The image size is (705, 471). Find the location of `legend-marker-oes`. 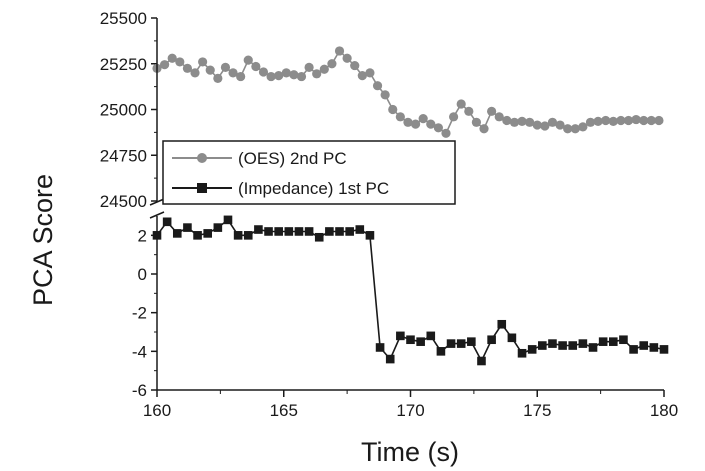

legend-marker-oes is located at coordinates (202, 158).